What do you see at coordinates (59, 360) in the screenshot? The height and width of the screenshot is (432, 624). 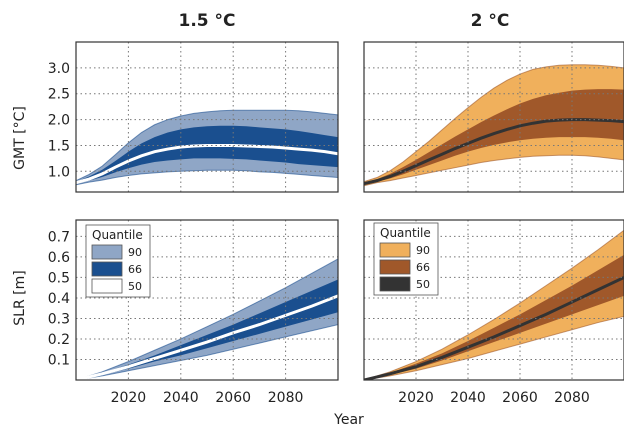 I see `y-tick-label: 0.1` at bounding box center [59, 360].